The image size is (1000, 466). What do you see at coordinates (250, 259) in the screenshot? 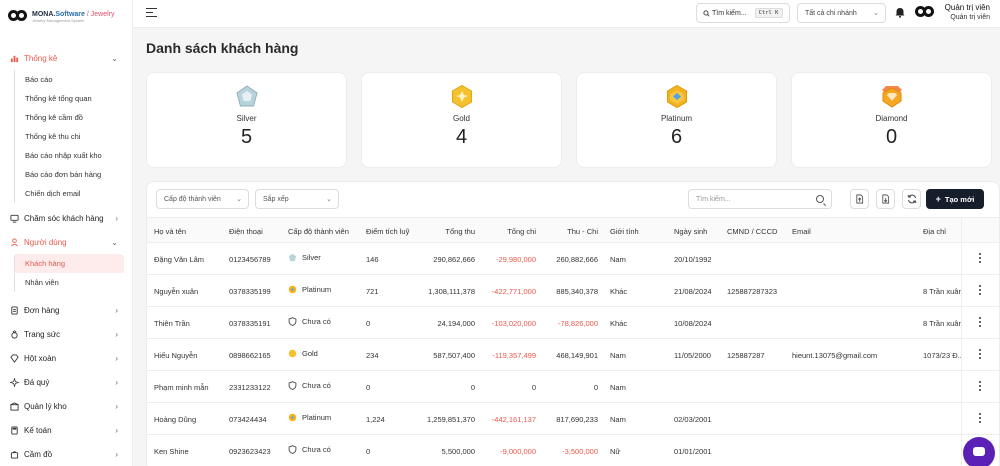
I see `cell-phone: 0123456789` at bounding box center [250, 259].